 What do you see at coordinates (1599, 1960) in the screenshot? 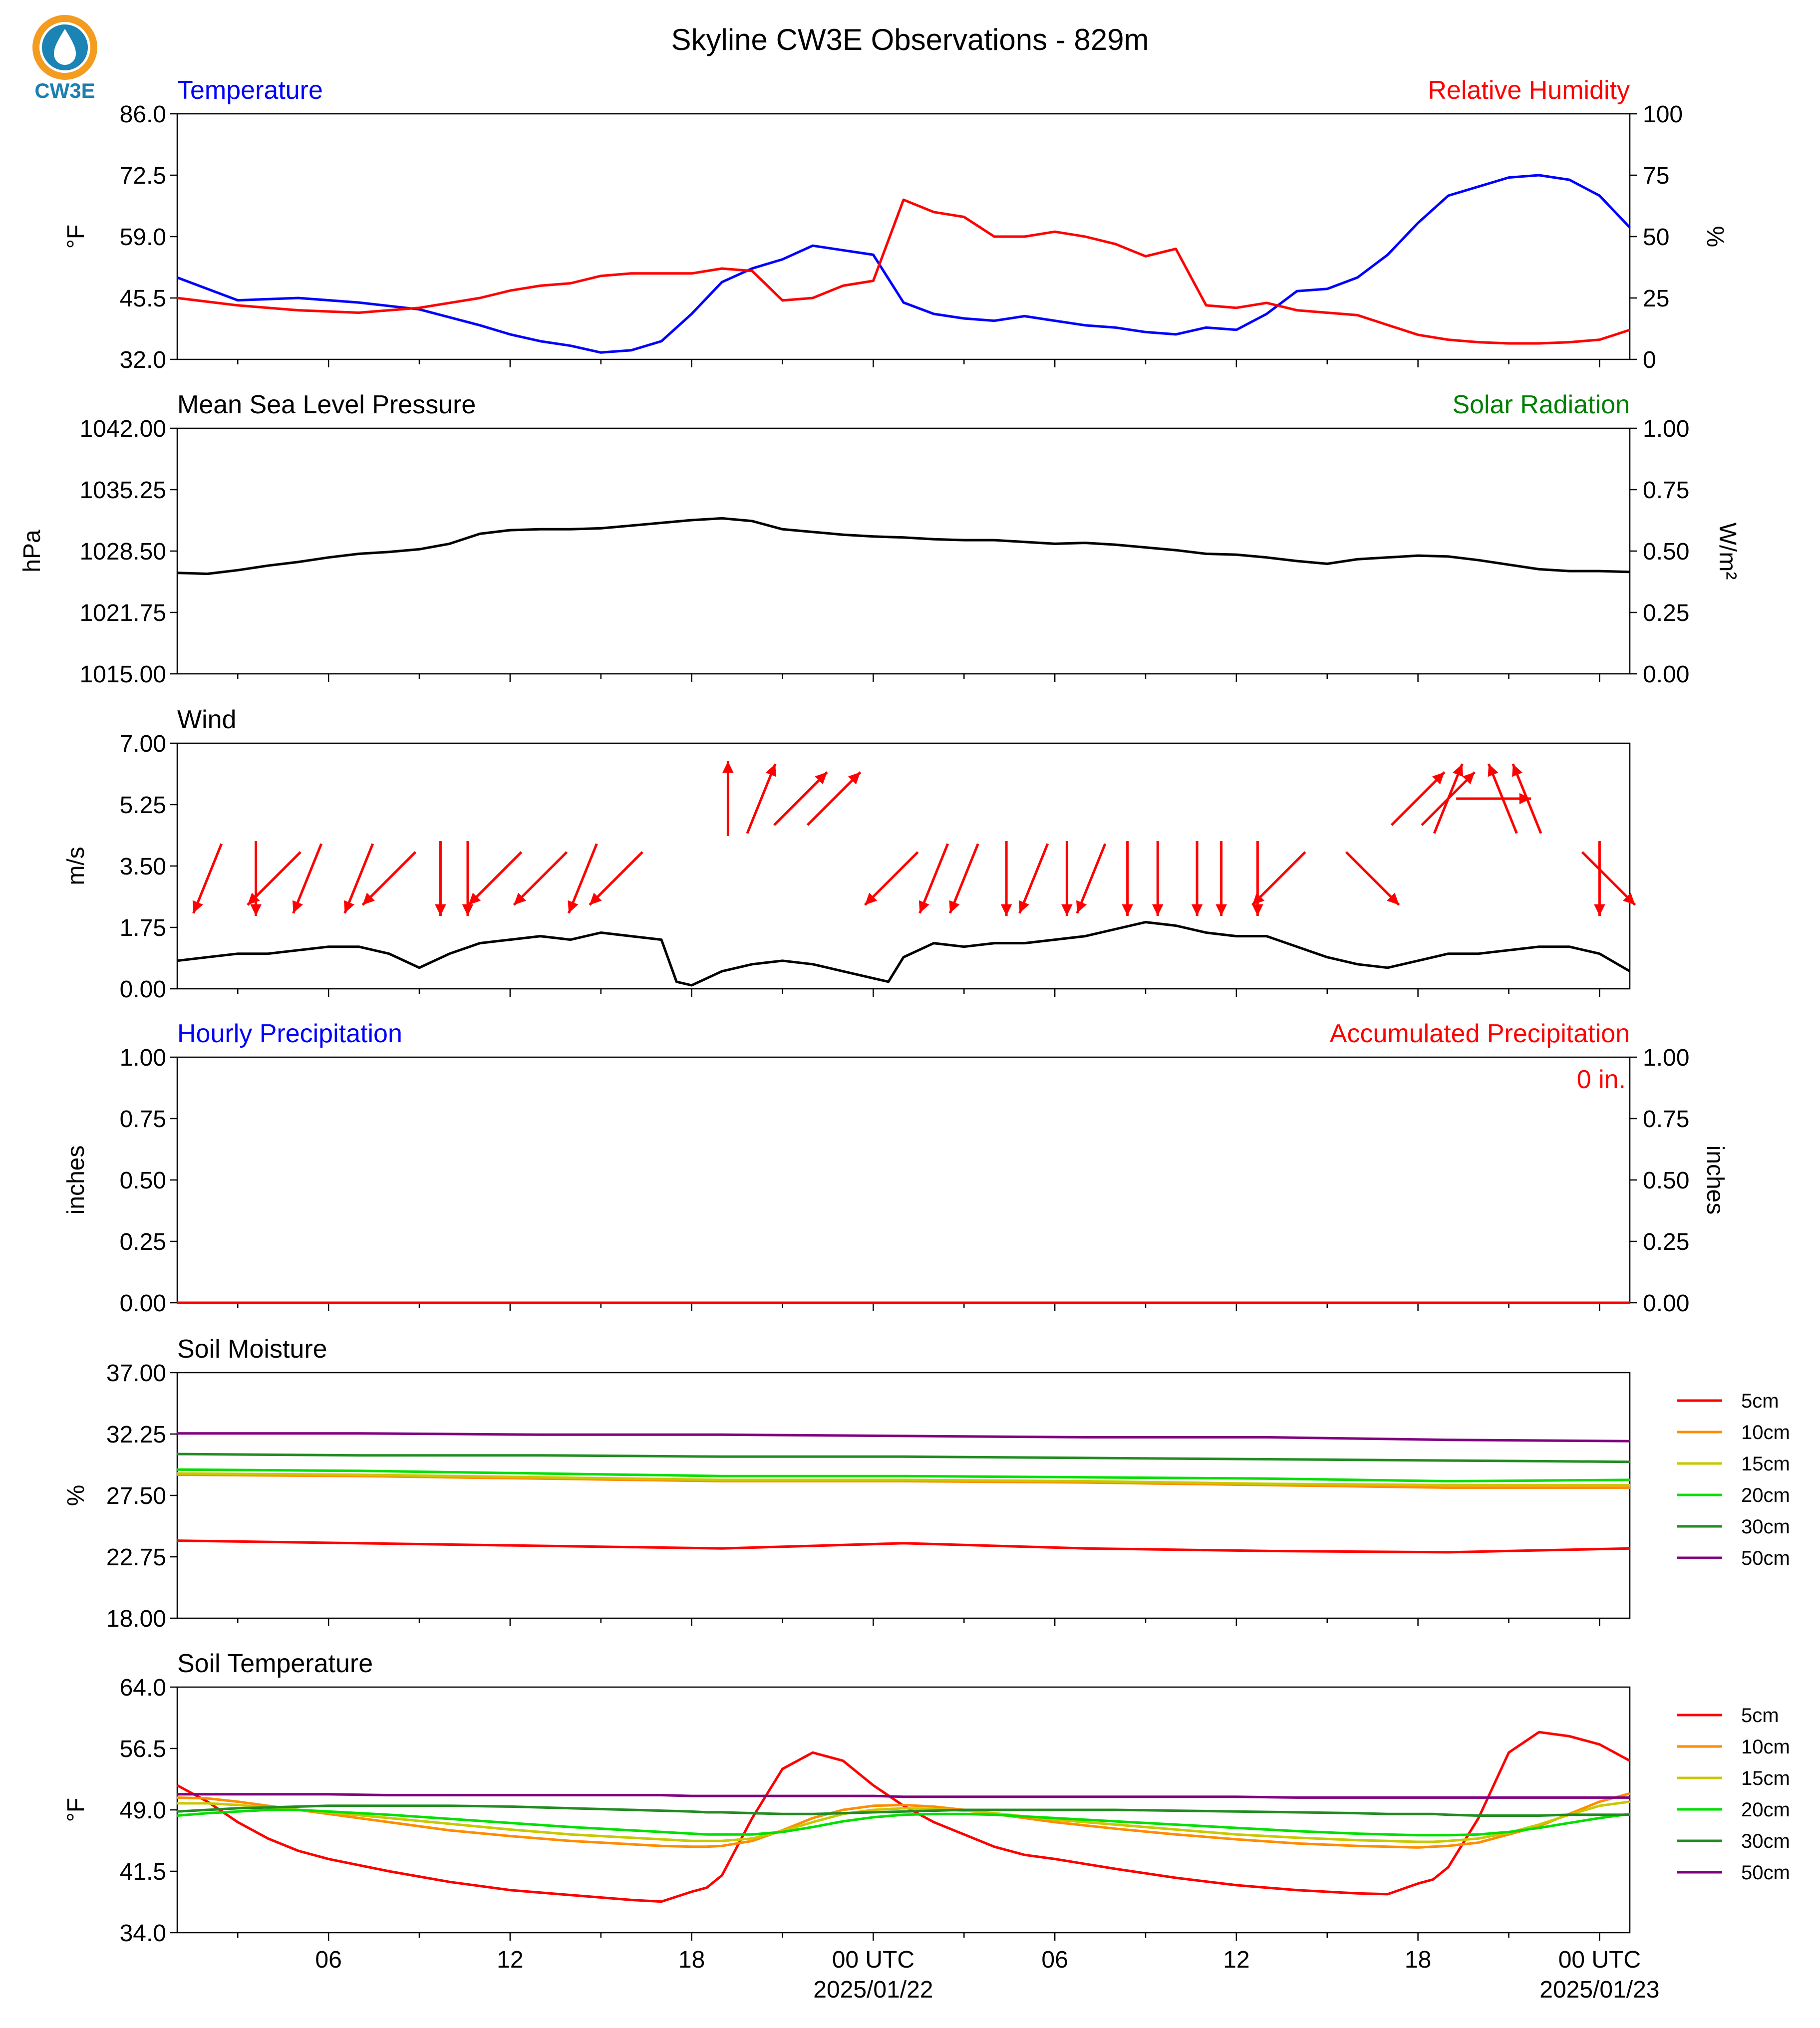
I see `x-tick-label: 00 UTC` at bounding box center [1599, 1960].